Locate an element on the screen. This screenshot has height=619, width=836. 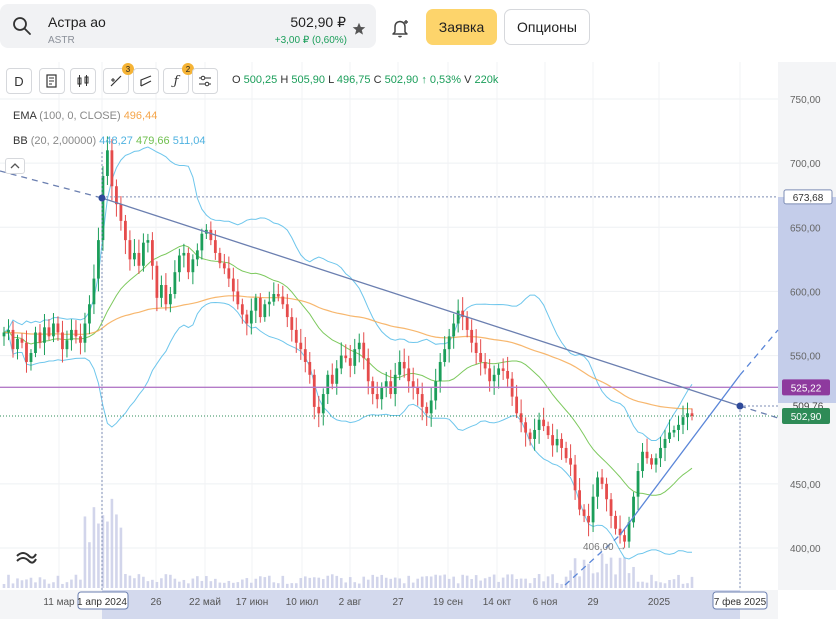
last-price-tag is located at coordinates (806, 415).